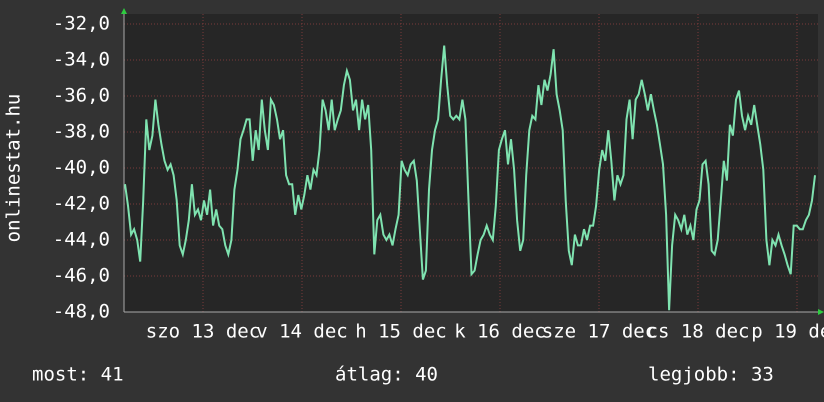  What do you see at coordinates (711, 375) in the screenshot?
I see `footer-stat: legjobb: 33` at bounding box center [711, 375].